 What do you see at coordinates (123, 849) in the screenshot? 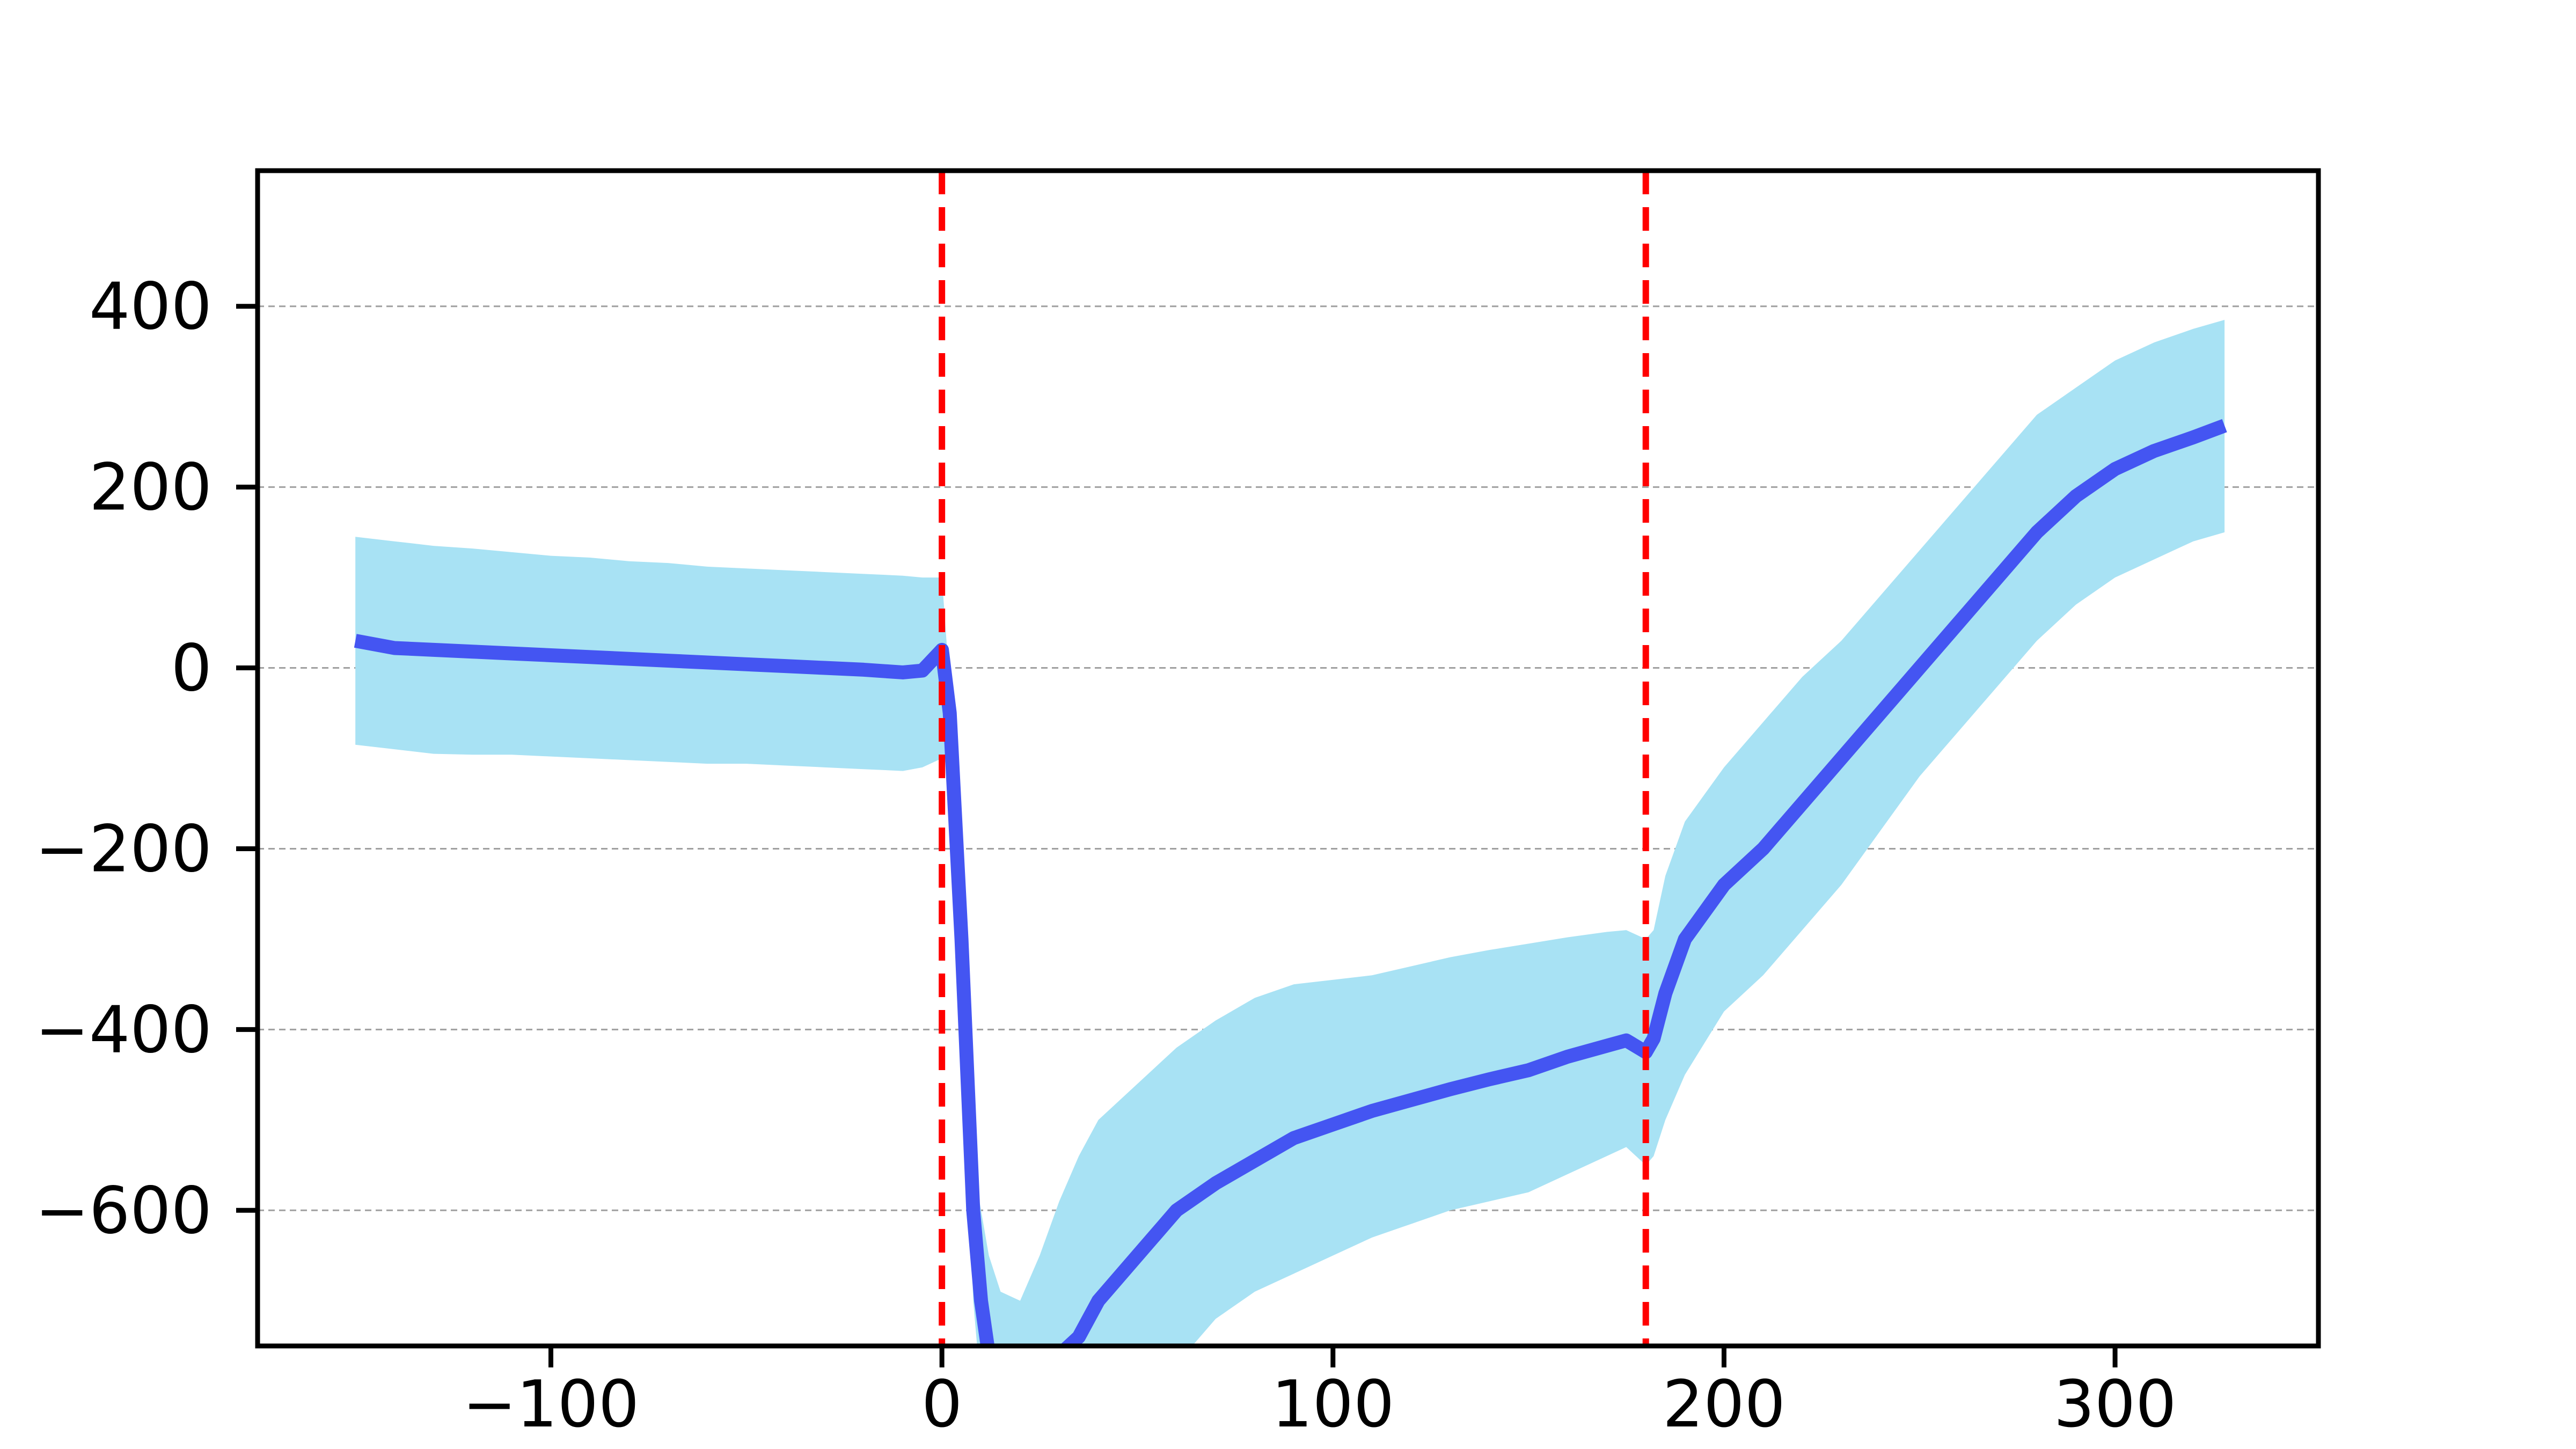
I see `y-tick-label: −200` at bounding box center [123, 849].